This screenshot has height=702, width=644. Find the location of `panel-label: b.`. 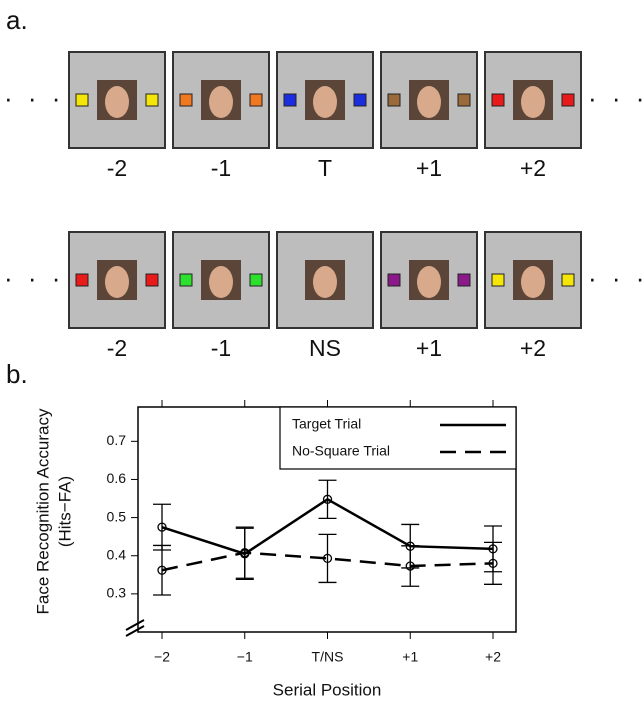

panel-label: b. is located at coordinates (17, 374).